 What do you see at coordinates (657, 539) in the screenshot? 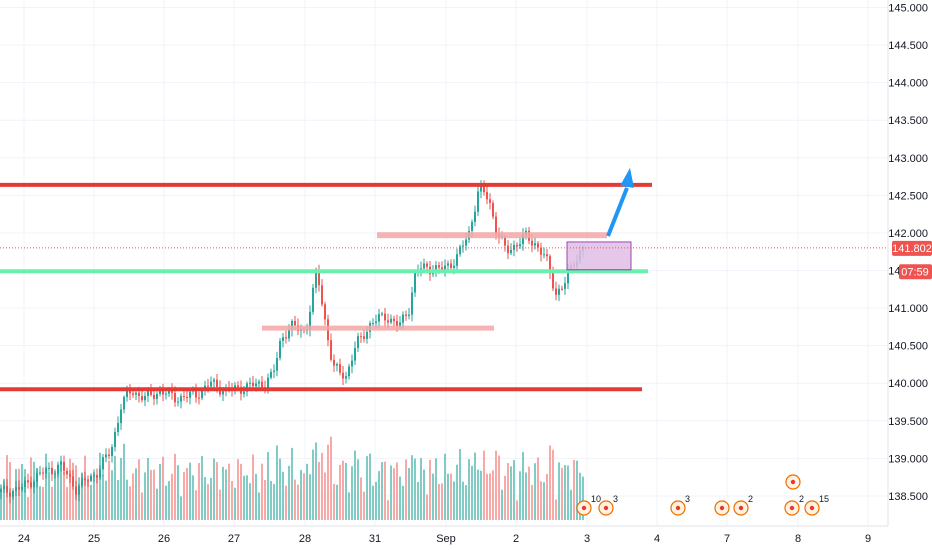
I see `x-tick-label: 4` at bounding box center [657, 539].